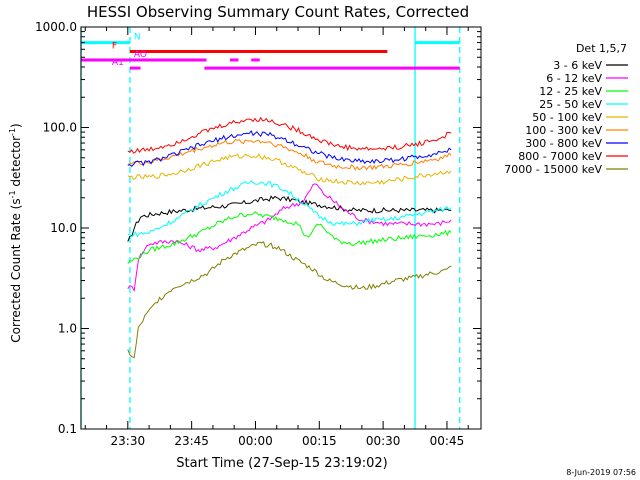  I want to click on legend-label-4: 50 - 100 keV, so click(567, 117).